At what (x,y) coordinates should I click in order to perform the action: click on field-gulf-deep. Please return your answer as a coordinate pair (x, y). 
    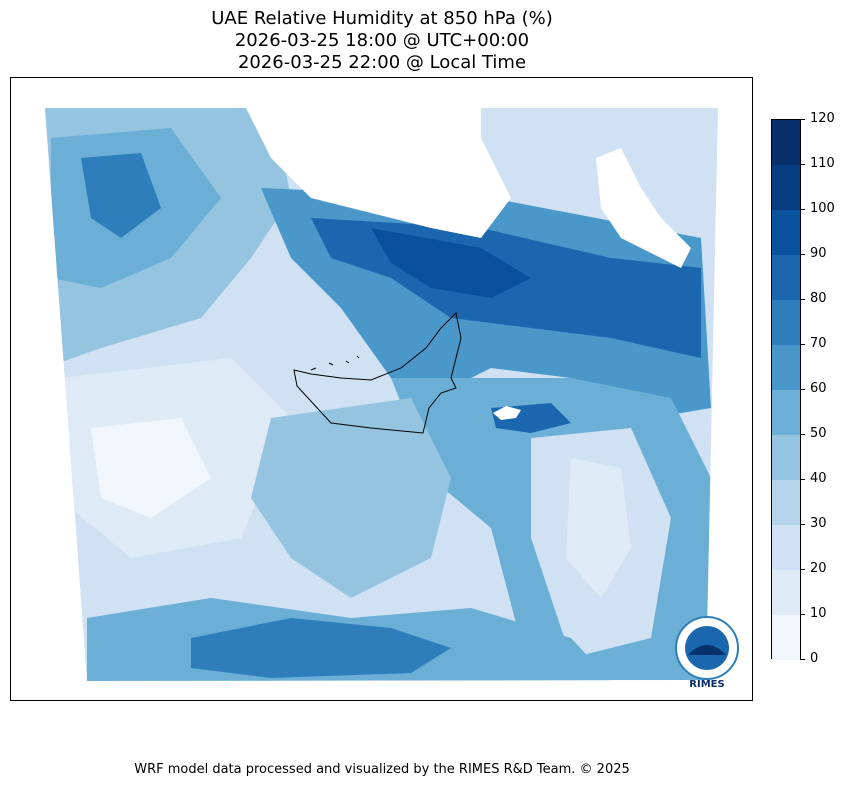
    Looking at the image, I should click on (451, 263).